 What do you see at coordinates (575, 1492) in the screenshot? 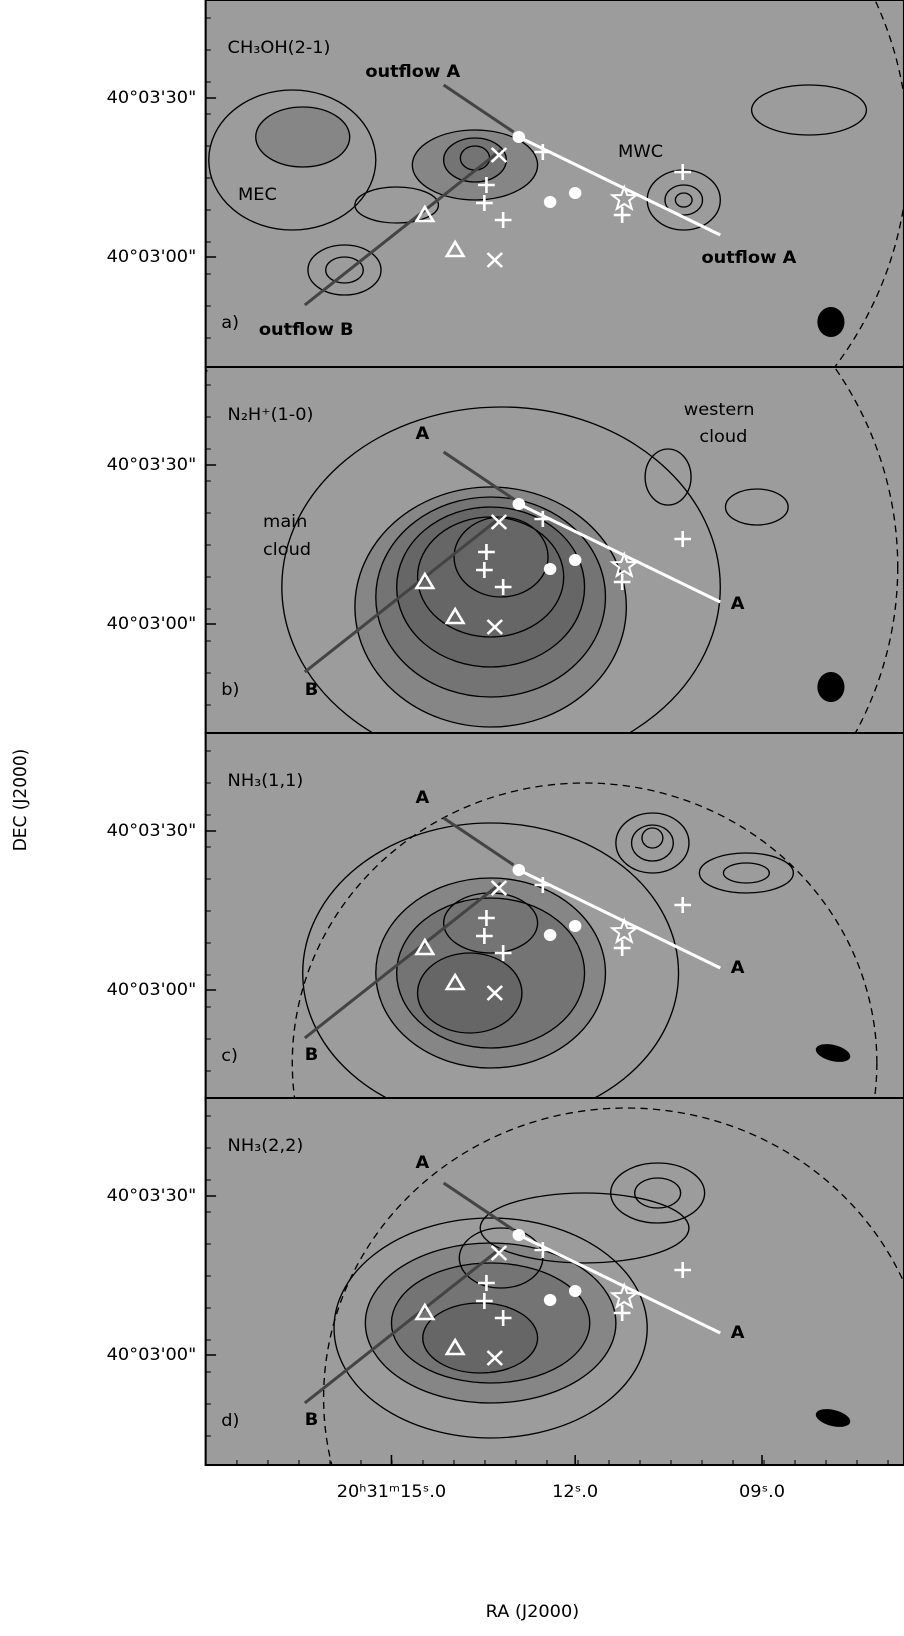
I see `x-tick-label: 12ˢ.0` at bounding box center [575, 1492].